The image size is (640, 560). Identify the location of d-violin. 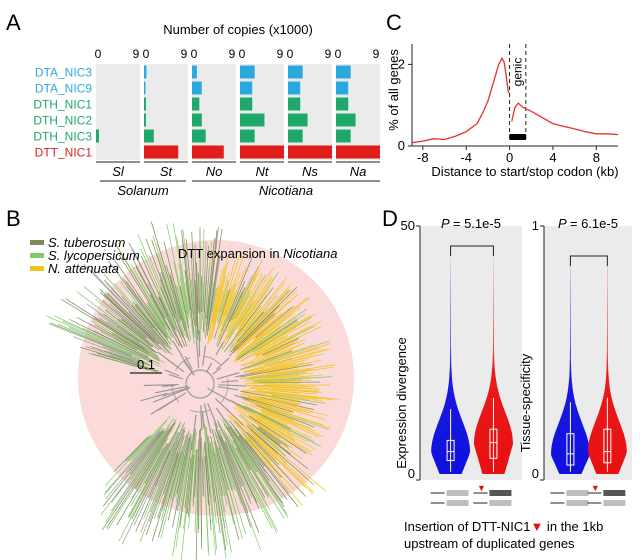
(570, 362).